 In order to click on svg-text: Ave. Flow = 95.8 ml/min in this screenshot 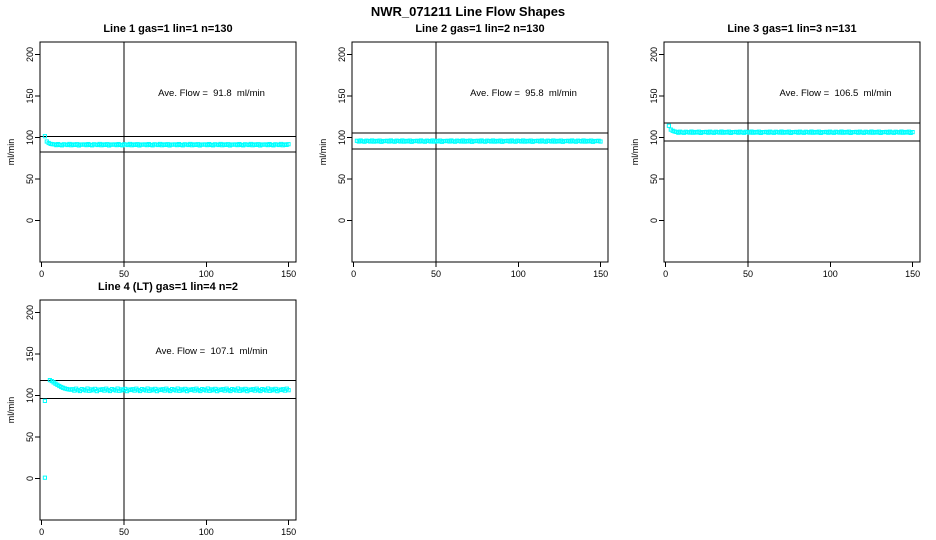, I will do `click(523, 93)`.